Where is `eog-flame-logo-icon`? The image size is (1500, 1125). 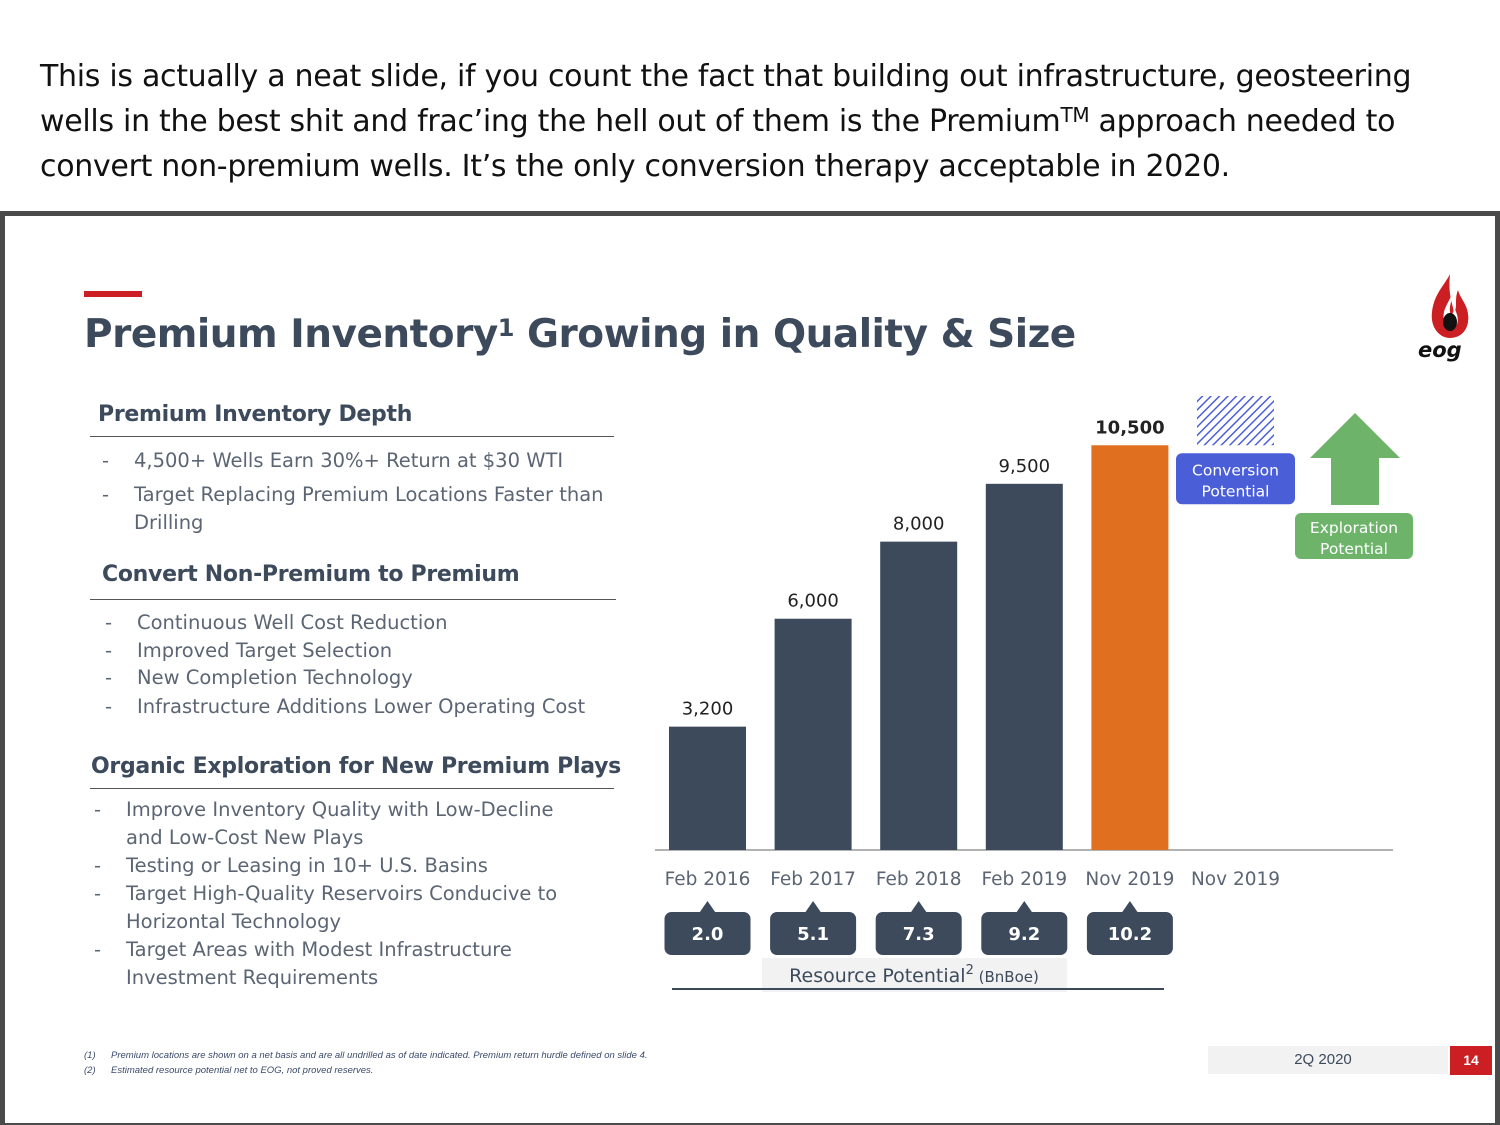 eog-flame-logo-icon is located at coordinates (1450, 306).